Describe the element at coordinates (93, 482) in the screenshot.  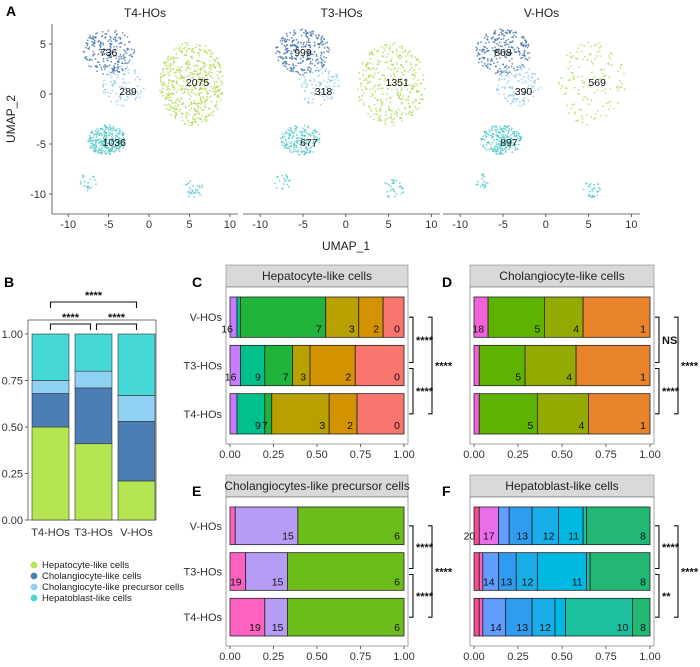
I see `bar-segment-hepatocyte` at that location.